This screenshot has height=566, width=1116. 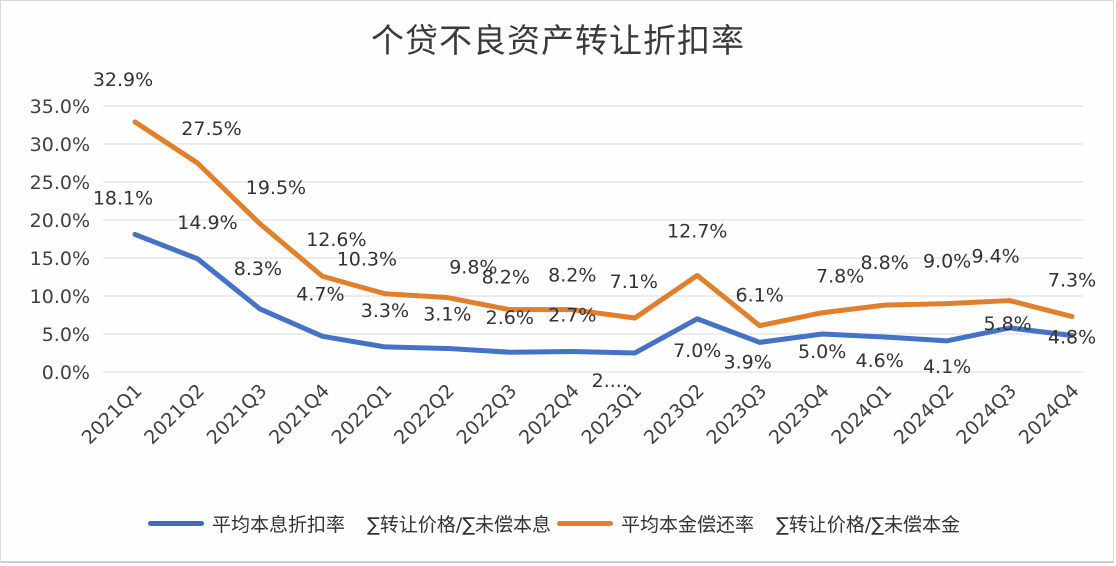 What do you see at coordinates (1007, 324) in the screenshot?
I see `data-label: 5.8%` at bounding box center [1007, 324].